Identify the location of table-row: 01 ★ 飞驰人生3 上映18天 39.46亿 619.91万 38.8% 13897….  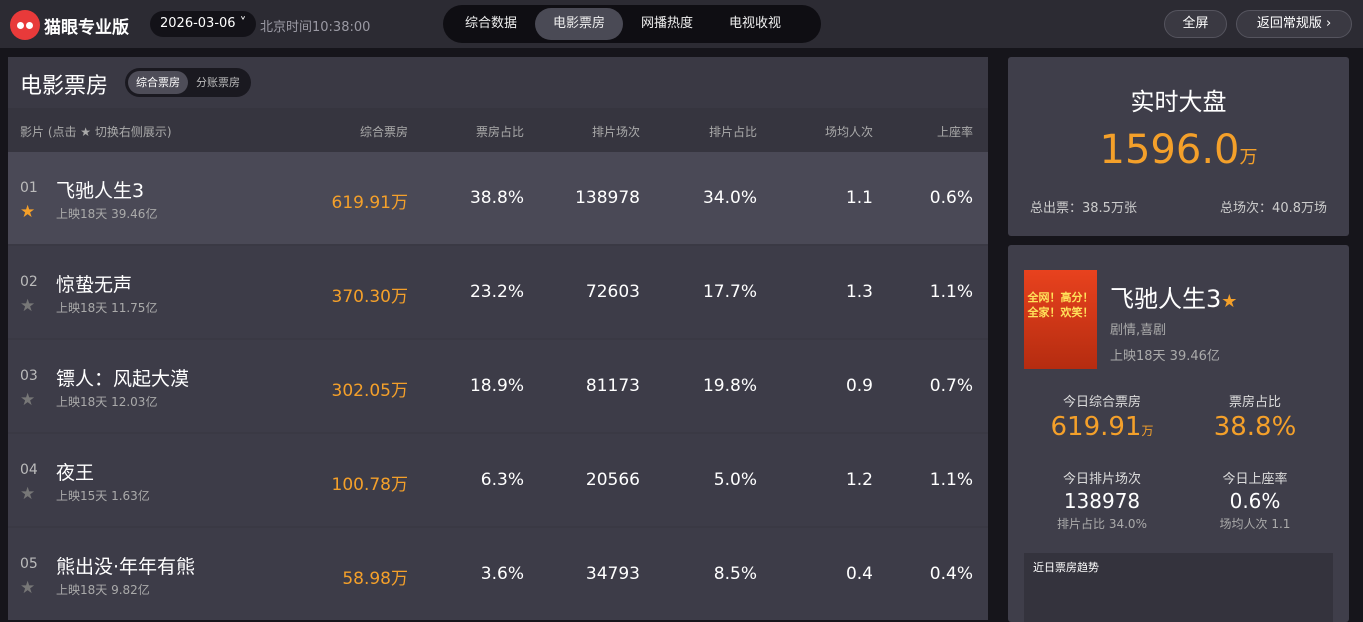
(498, 198).